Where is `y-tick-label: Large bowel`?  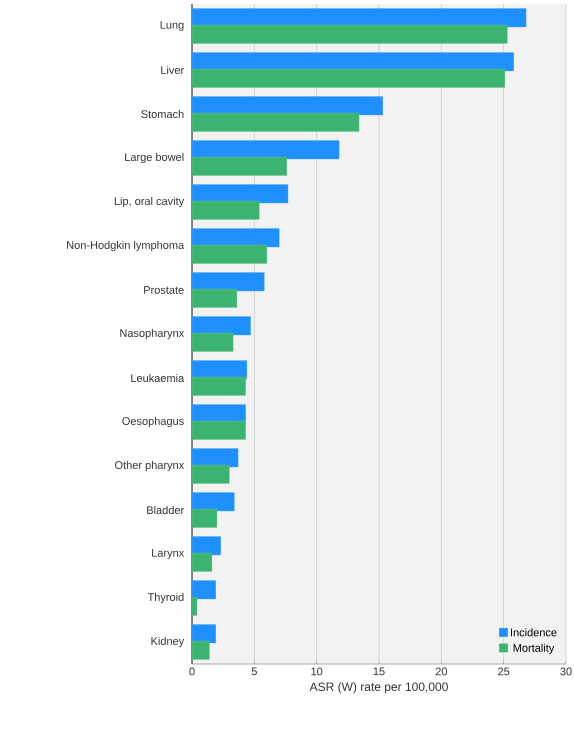
y-tick-label: Large bowel is located at coordinates (154, 158).